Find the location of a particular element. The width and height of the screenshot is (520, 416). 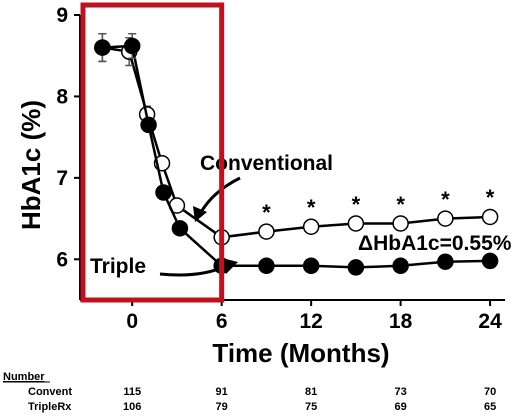

number-table-cell: 73 is located at coordinates (400, 392).